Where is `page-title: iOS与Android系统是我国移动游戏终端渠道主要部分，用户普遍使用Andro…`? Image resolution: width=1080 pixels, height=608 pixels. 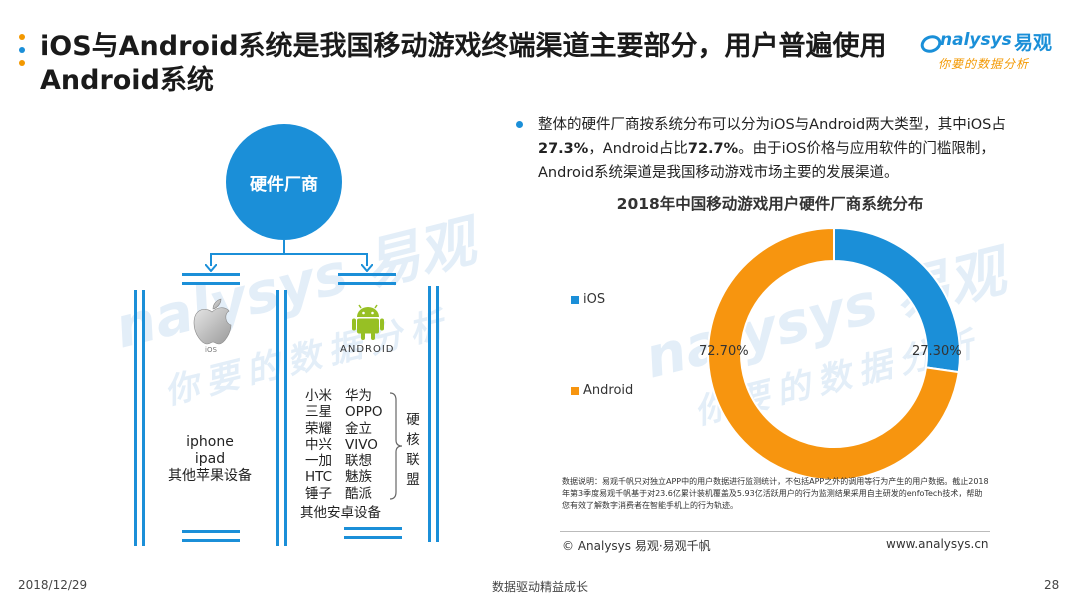 page-title: iOS与Android系统是我国移动游戏终端渠道主要部分，用户普遍使用Andro… is located at coordinates (463, 63).